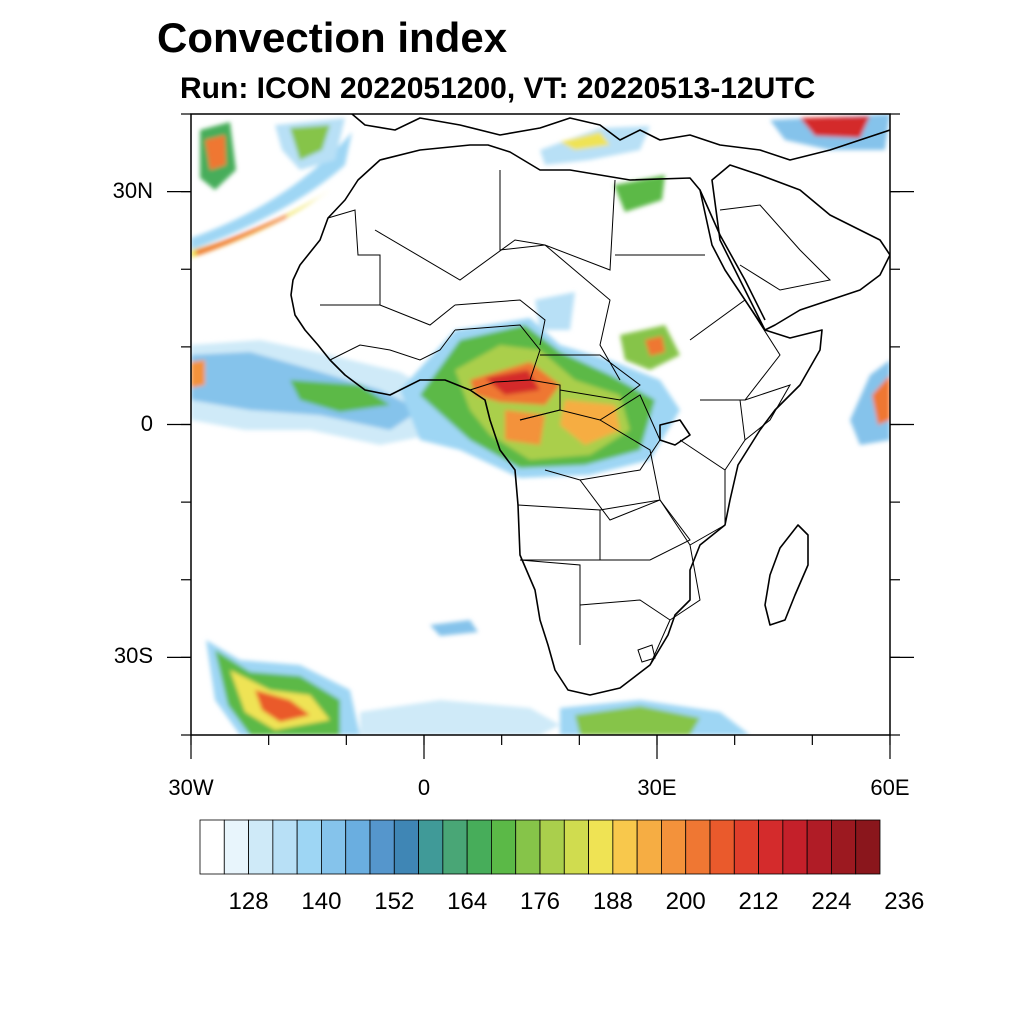 The width and height of the screenshot is (1024, 1024). What do you see at coordinates (242, 235) in the screenshot?
I see `field-band-north-atlantic-peak` at bounding box center [242, 235].